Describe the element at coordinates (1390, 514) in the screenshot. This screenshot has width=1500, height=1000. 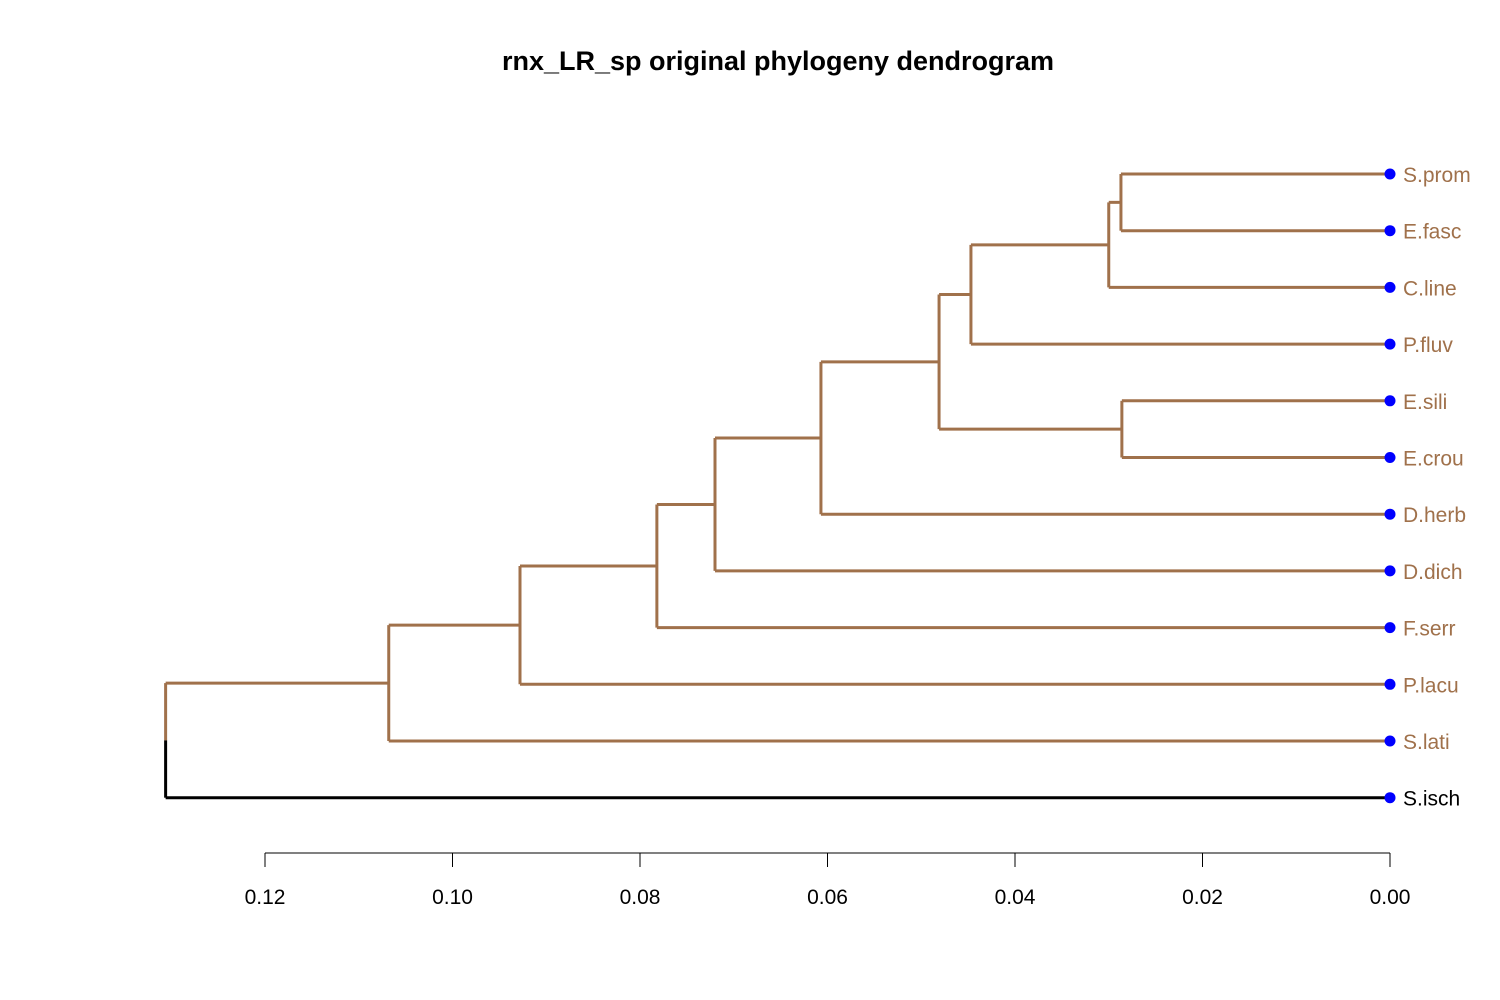
I see `leaf-point-D.herb` at that location.